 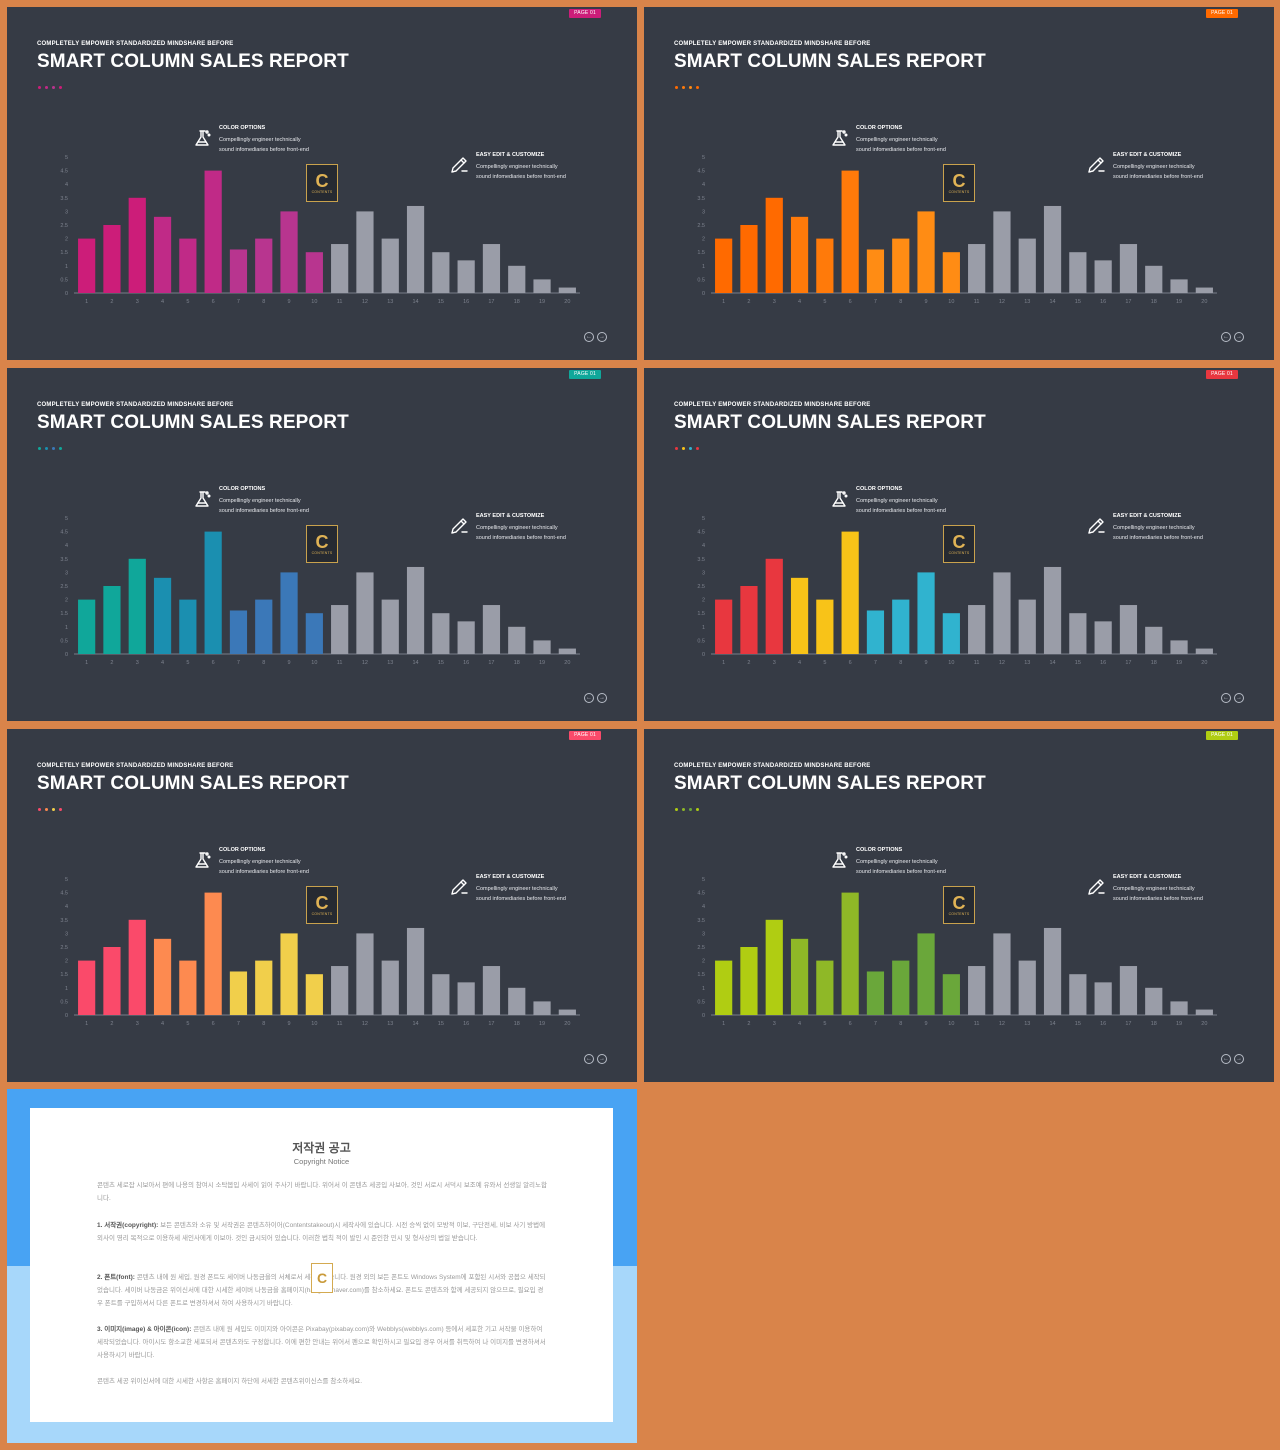 What do you see at coordinates (830, 61) in the screenshot?
I see `slide-title: SMART COLUMN SALES REPORT` at bounding box center [830, 61].